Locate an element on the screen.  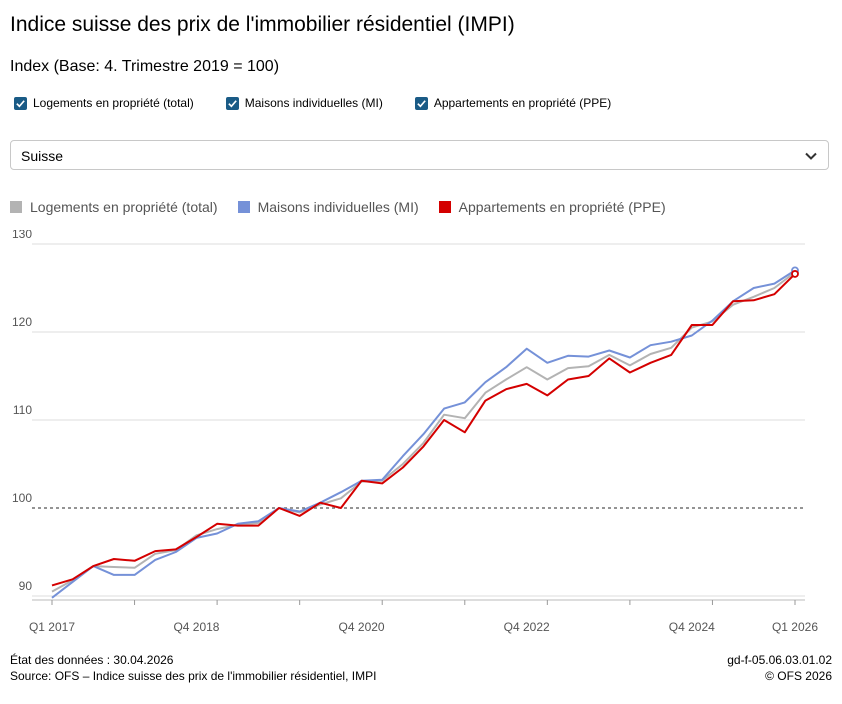
checkbox-label: Logements en propriété (total) is located at coordinates (113, 103).